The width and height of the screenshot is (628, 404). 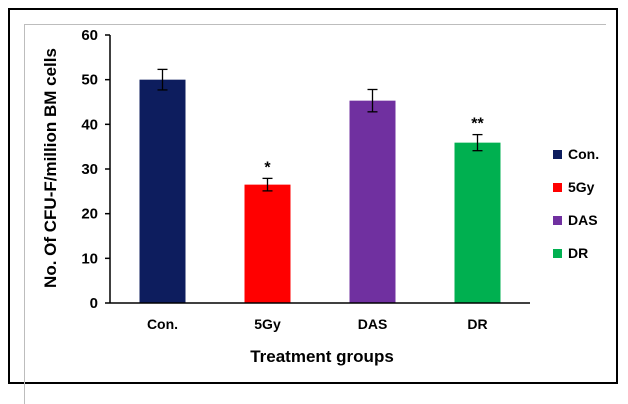 I want to click on y-axis-ticks: 0 10 20 30 40 50 60, so click(x=95, y=169).